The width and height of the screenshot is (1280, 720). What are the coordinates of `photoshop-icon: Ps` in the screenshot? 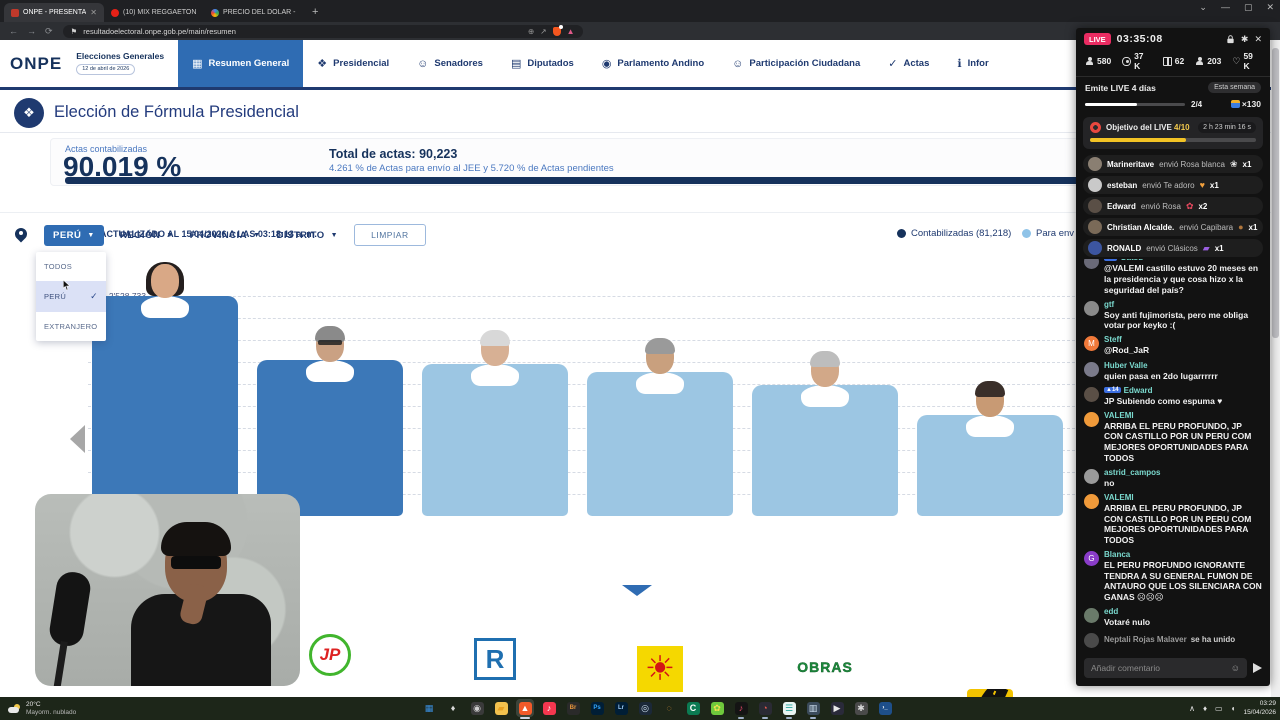 It's located at (597, 708).